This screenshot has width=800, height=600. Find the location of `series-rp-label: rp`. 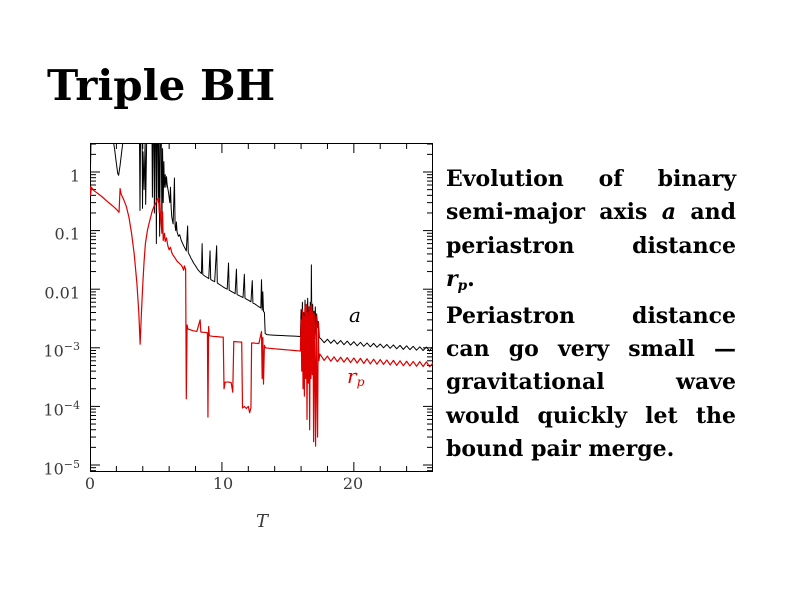

series-rp-label: rp is located at coordinates (356, 377).